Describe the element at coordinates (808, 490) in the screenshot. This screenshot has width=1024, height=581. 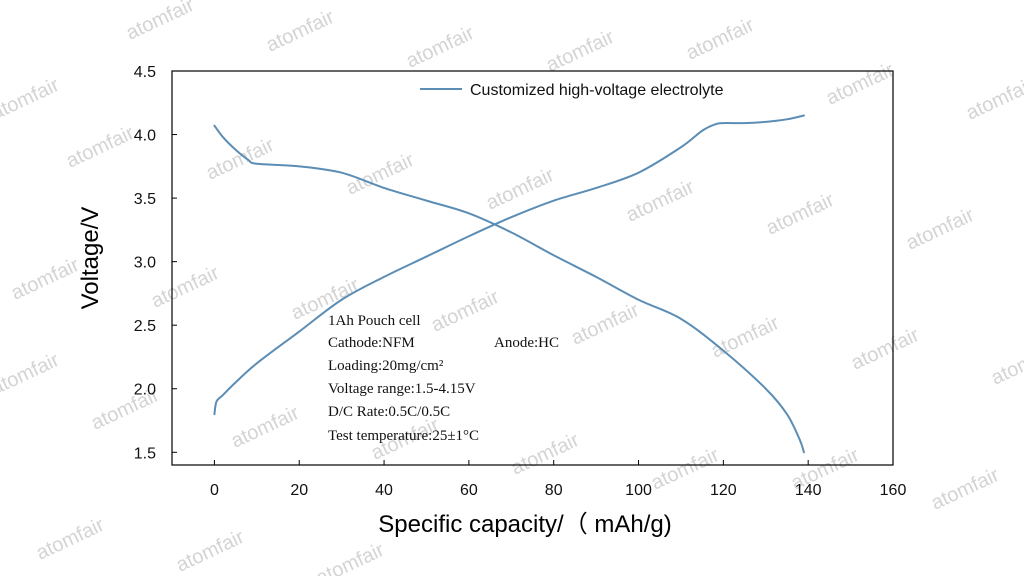
I see `x-tick-label: 140` at that location.